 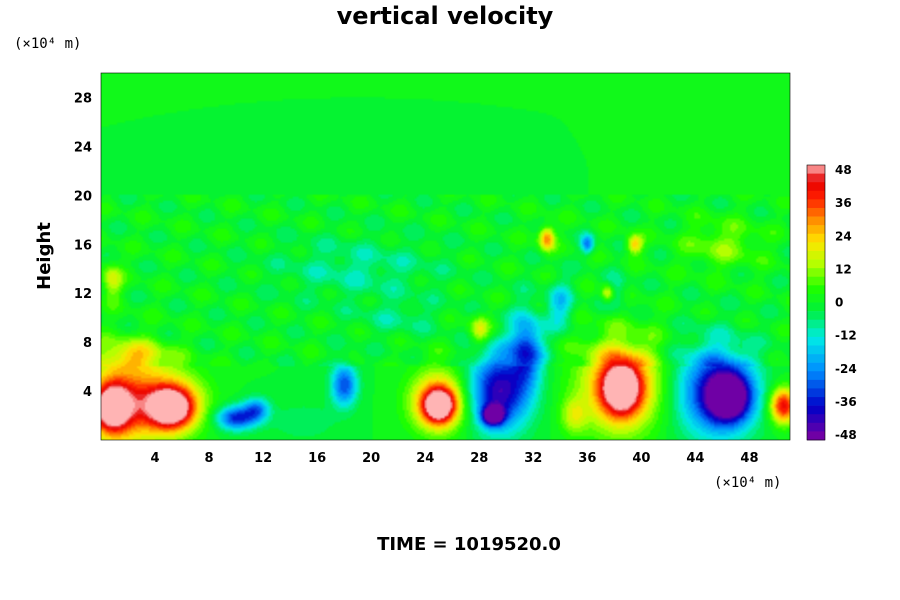 What do you see at coordinates (317, 458) in the screenshot?
I see `x-tick-label: 16` at bounding box center [317, 458].